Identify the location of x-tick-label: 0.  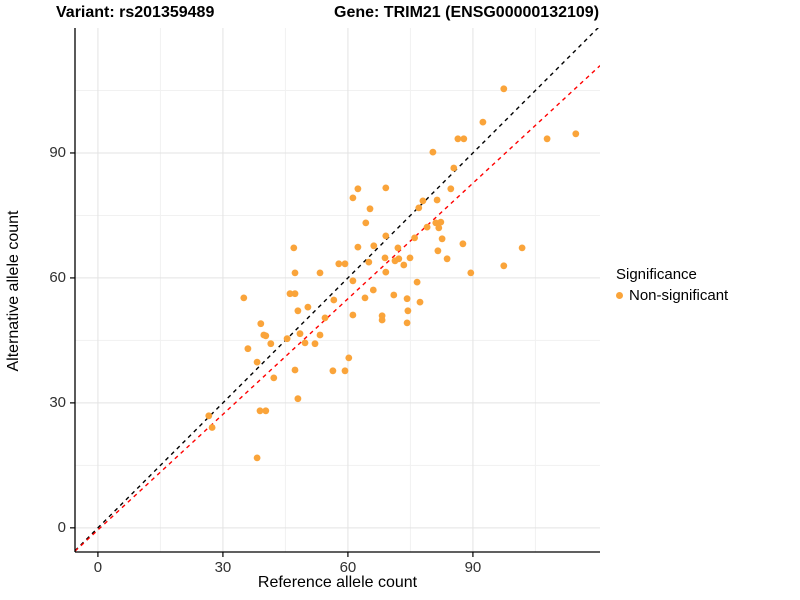
(98, 567).